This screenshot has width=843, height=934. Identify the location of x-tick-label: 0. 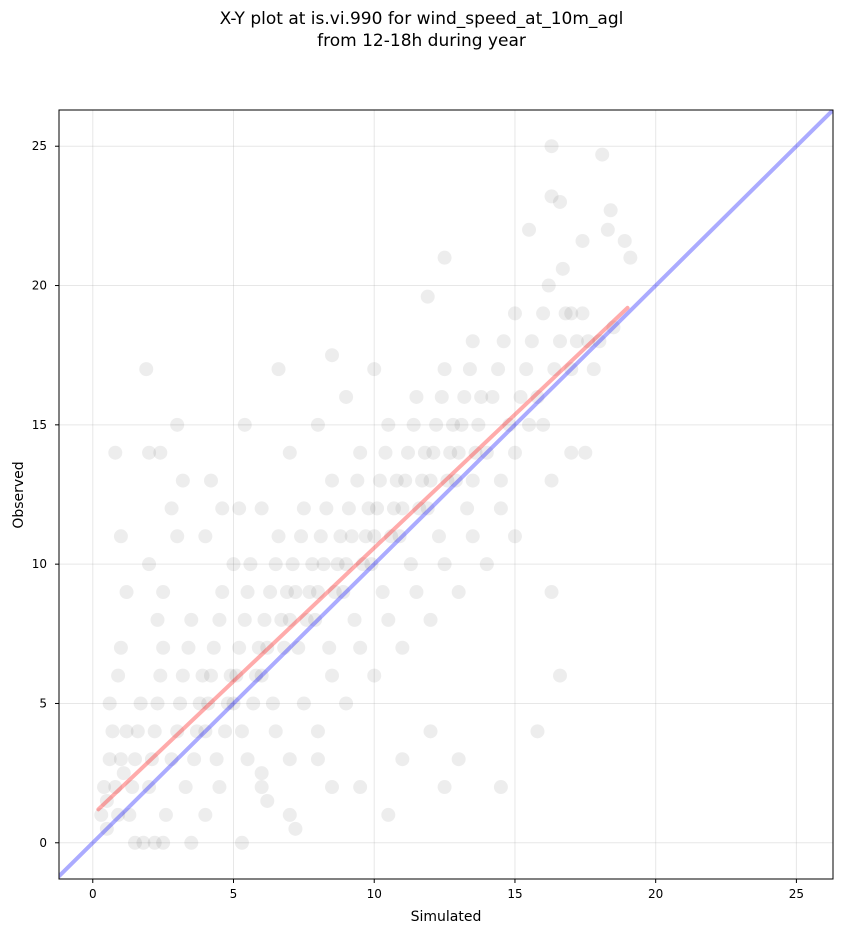
(93, 894).